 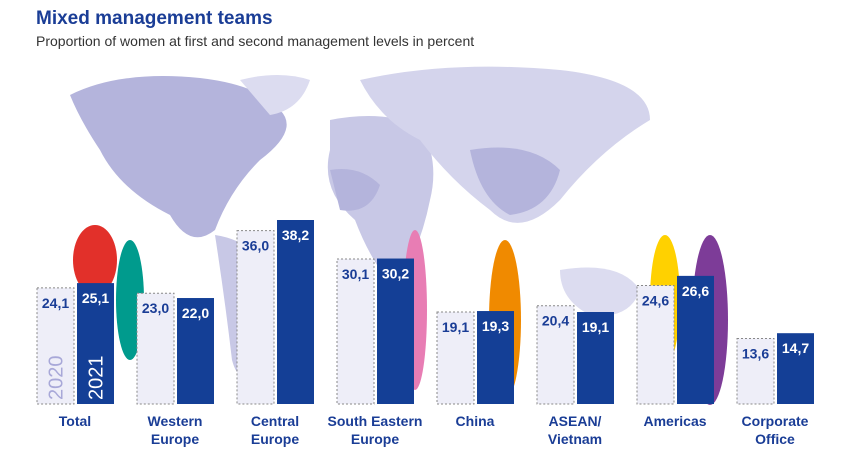 I want to click on category-label: ASEAN/, so click(x=575, y=421).